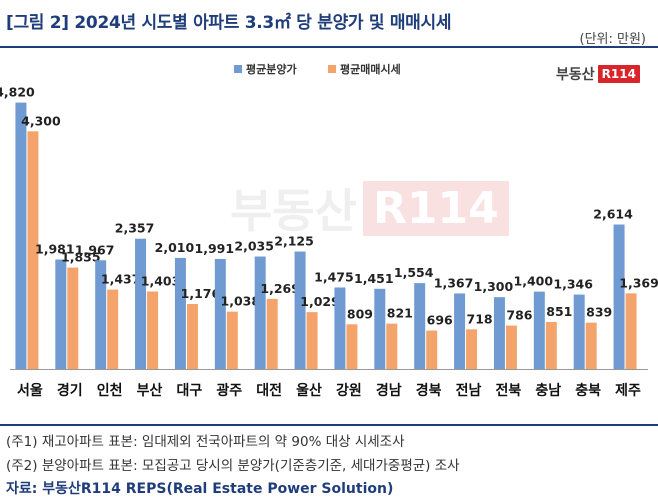  I want to click on category-label: 제주, so click(628, 391).